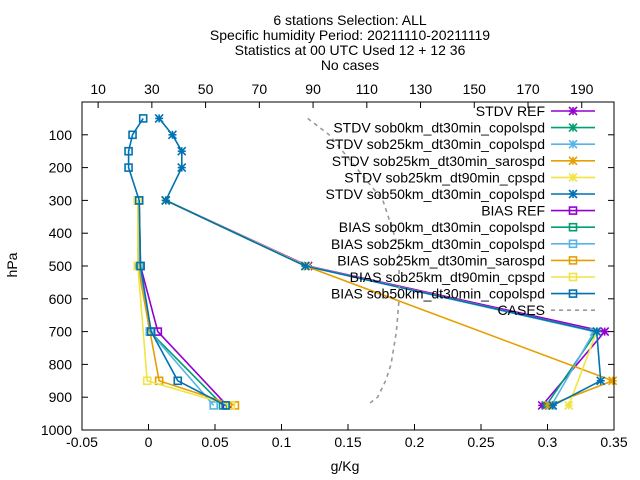  I want to click on x2-tick-label-0: 10, so click(98, 89).